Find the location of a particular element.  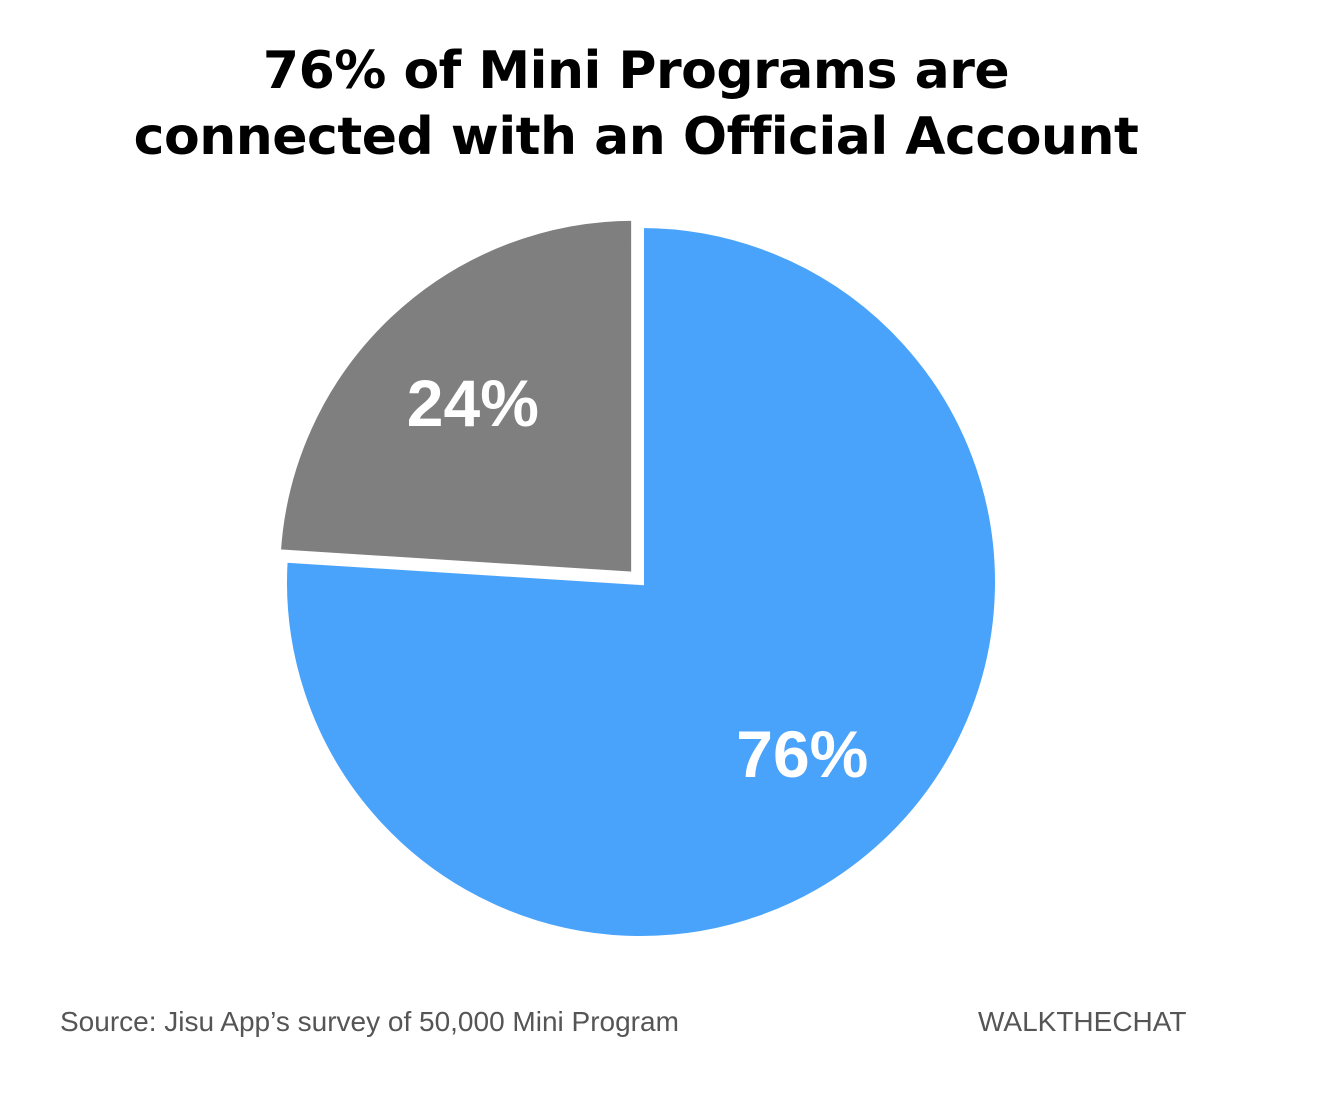

pie-labels: 76% 24% is located at coordinates (638, 578).